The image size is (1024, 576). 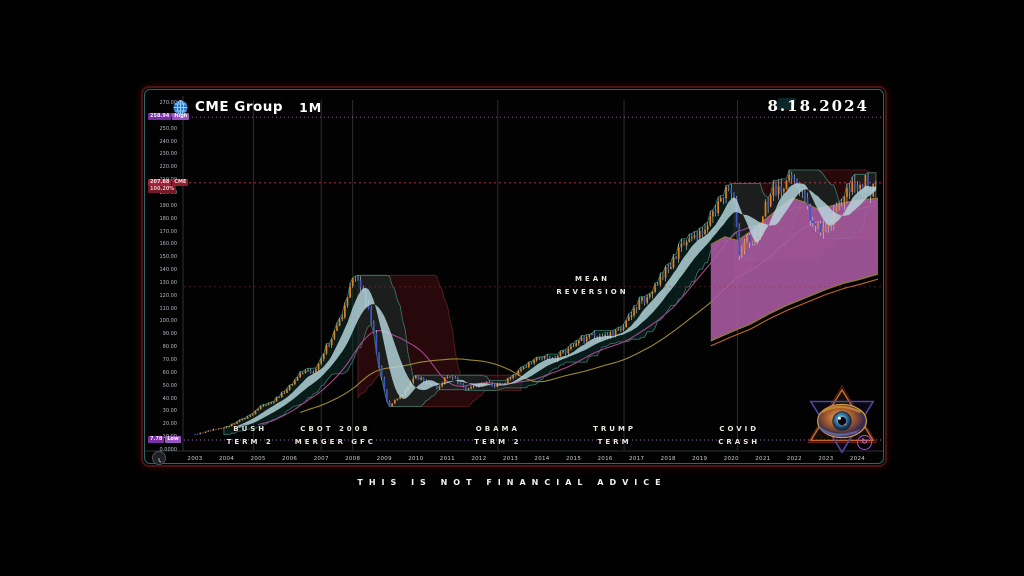 What do you see at coordinates (168, 167) in the screenshot?
I see `price-tick-label: 220.00` at bounding box center [168, 167].